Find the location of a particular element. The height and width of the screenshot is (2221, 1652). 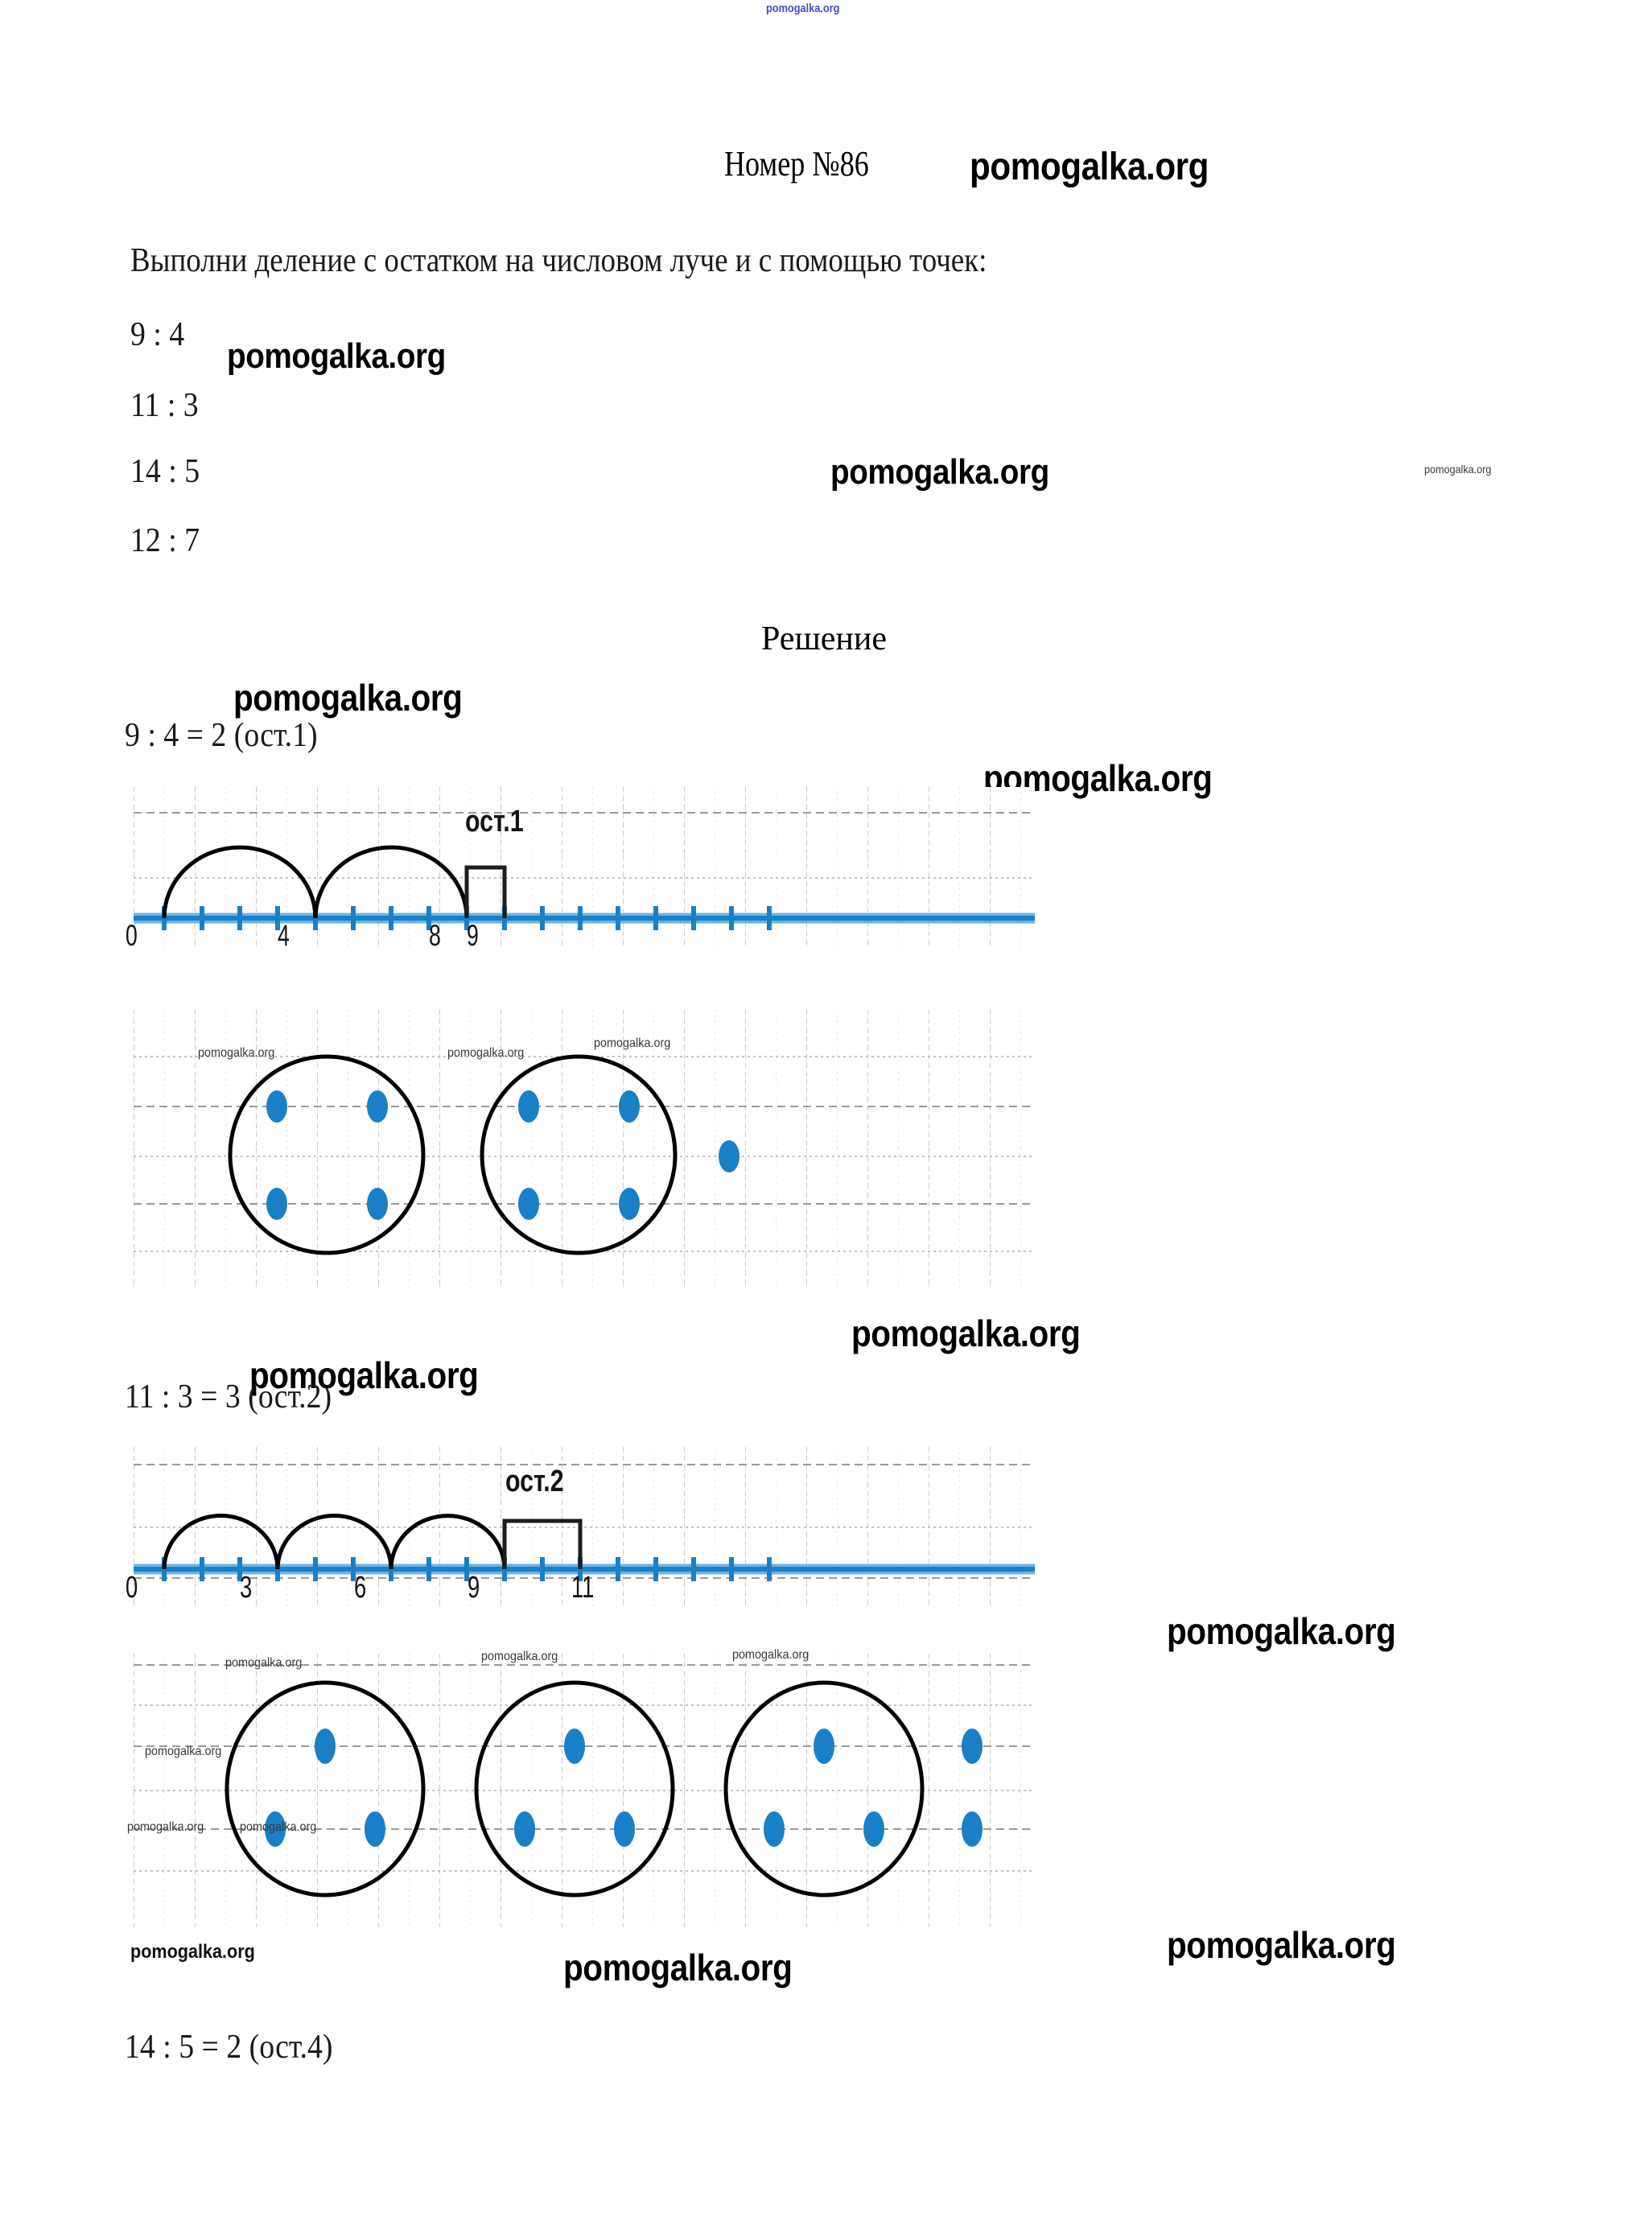

watermark-task-1: pomogalka.org is located at coordinates (336, 356).